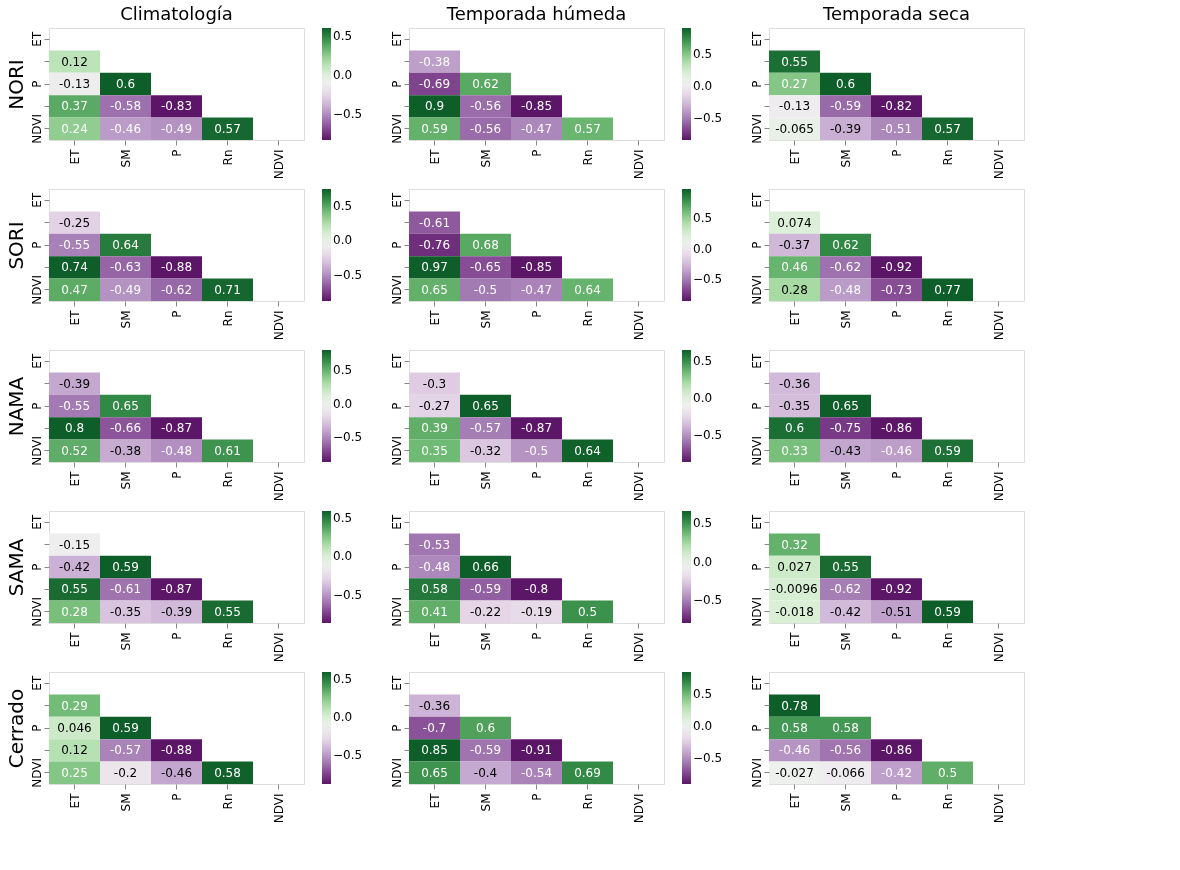 This screenshot has width=1180, height=870. Describe the element at coordinates (125, 267) in the screenshot. I see `data-label: -0.63` at that location.